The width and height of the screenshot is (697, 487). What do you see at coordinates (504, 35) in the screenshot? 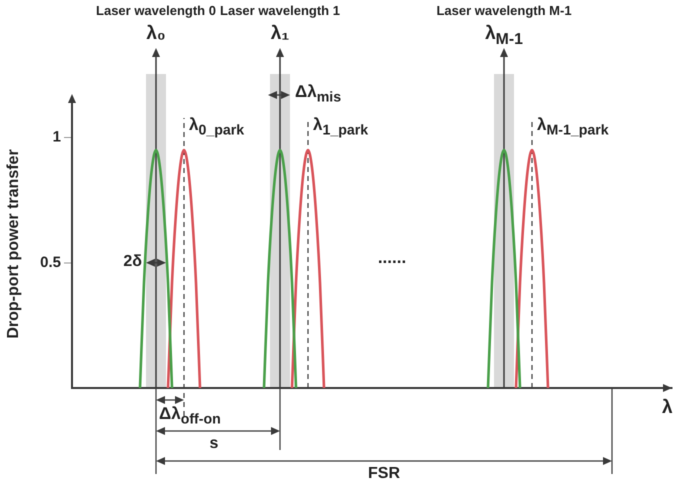
I see `text: λ$_{M-1}$` at bounding box center [504, 35].